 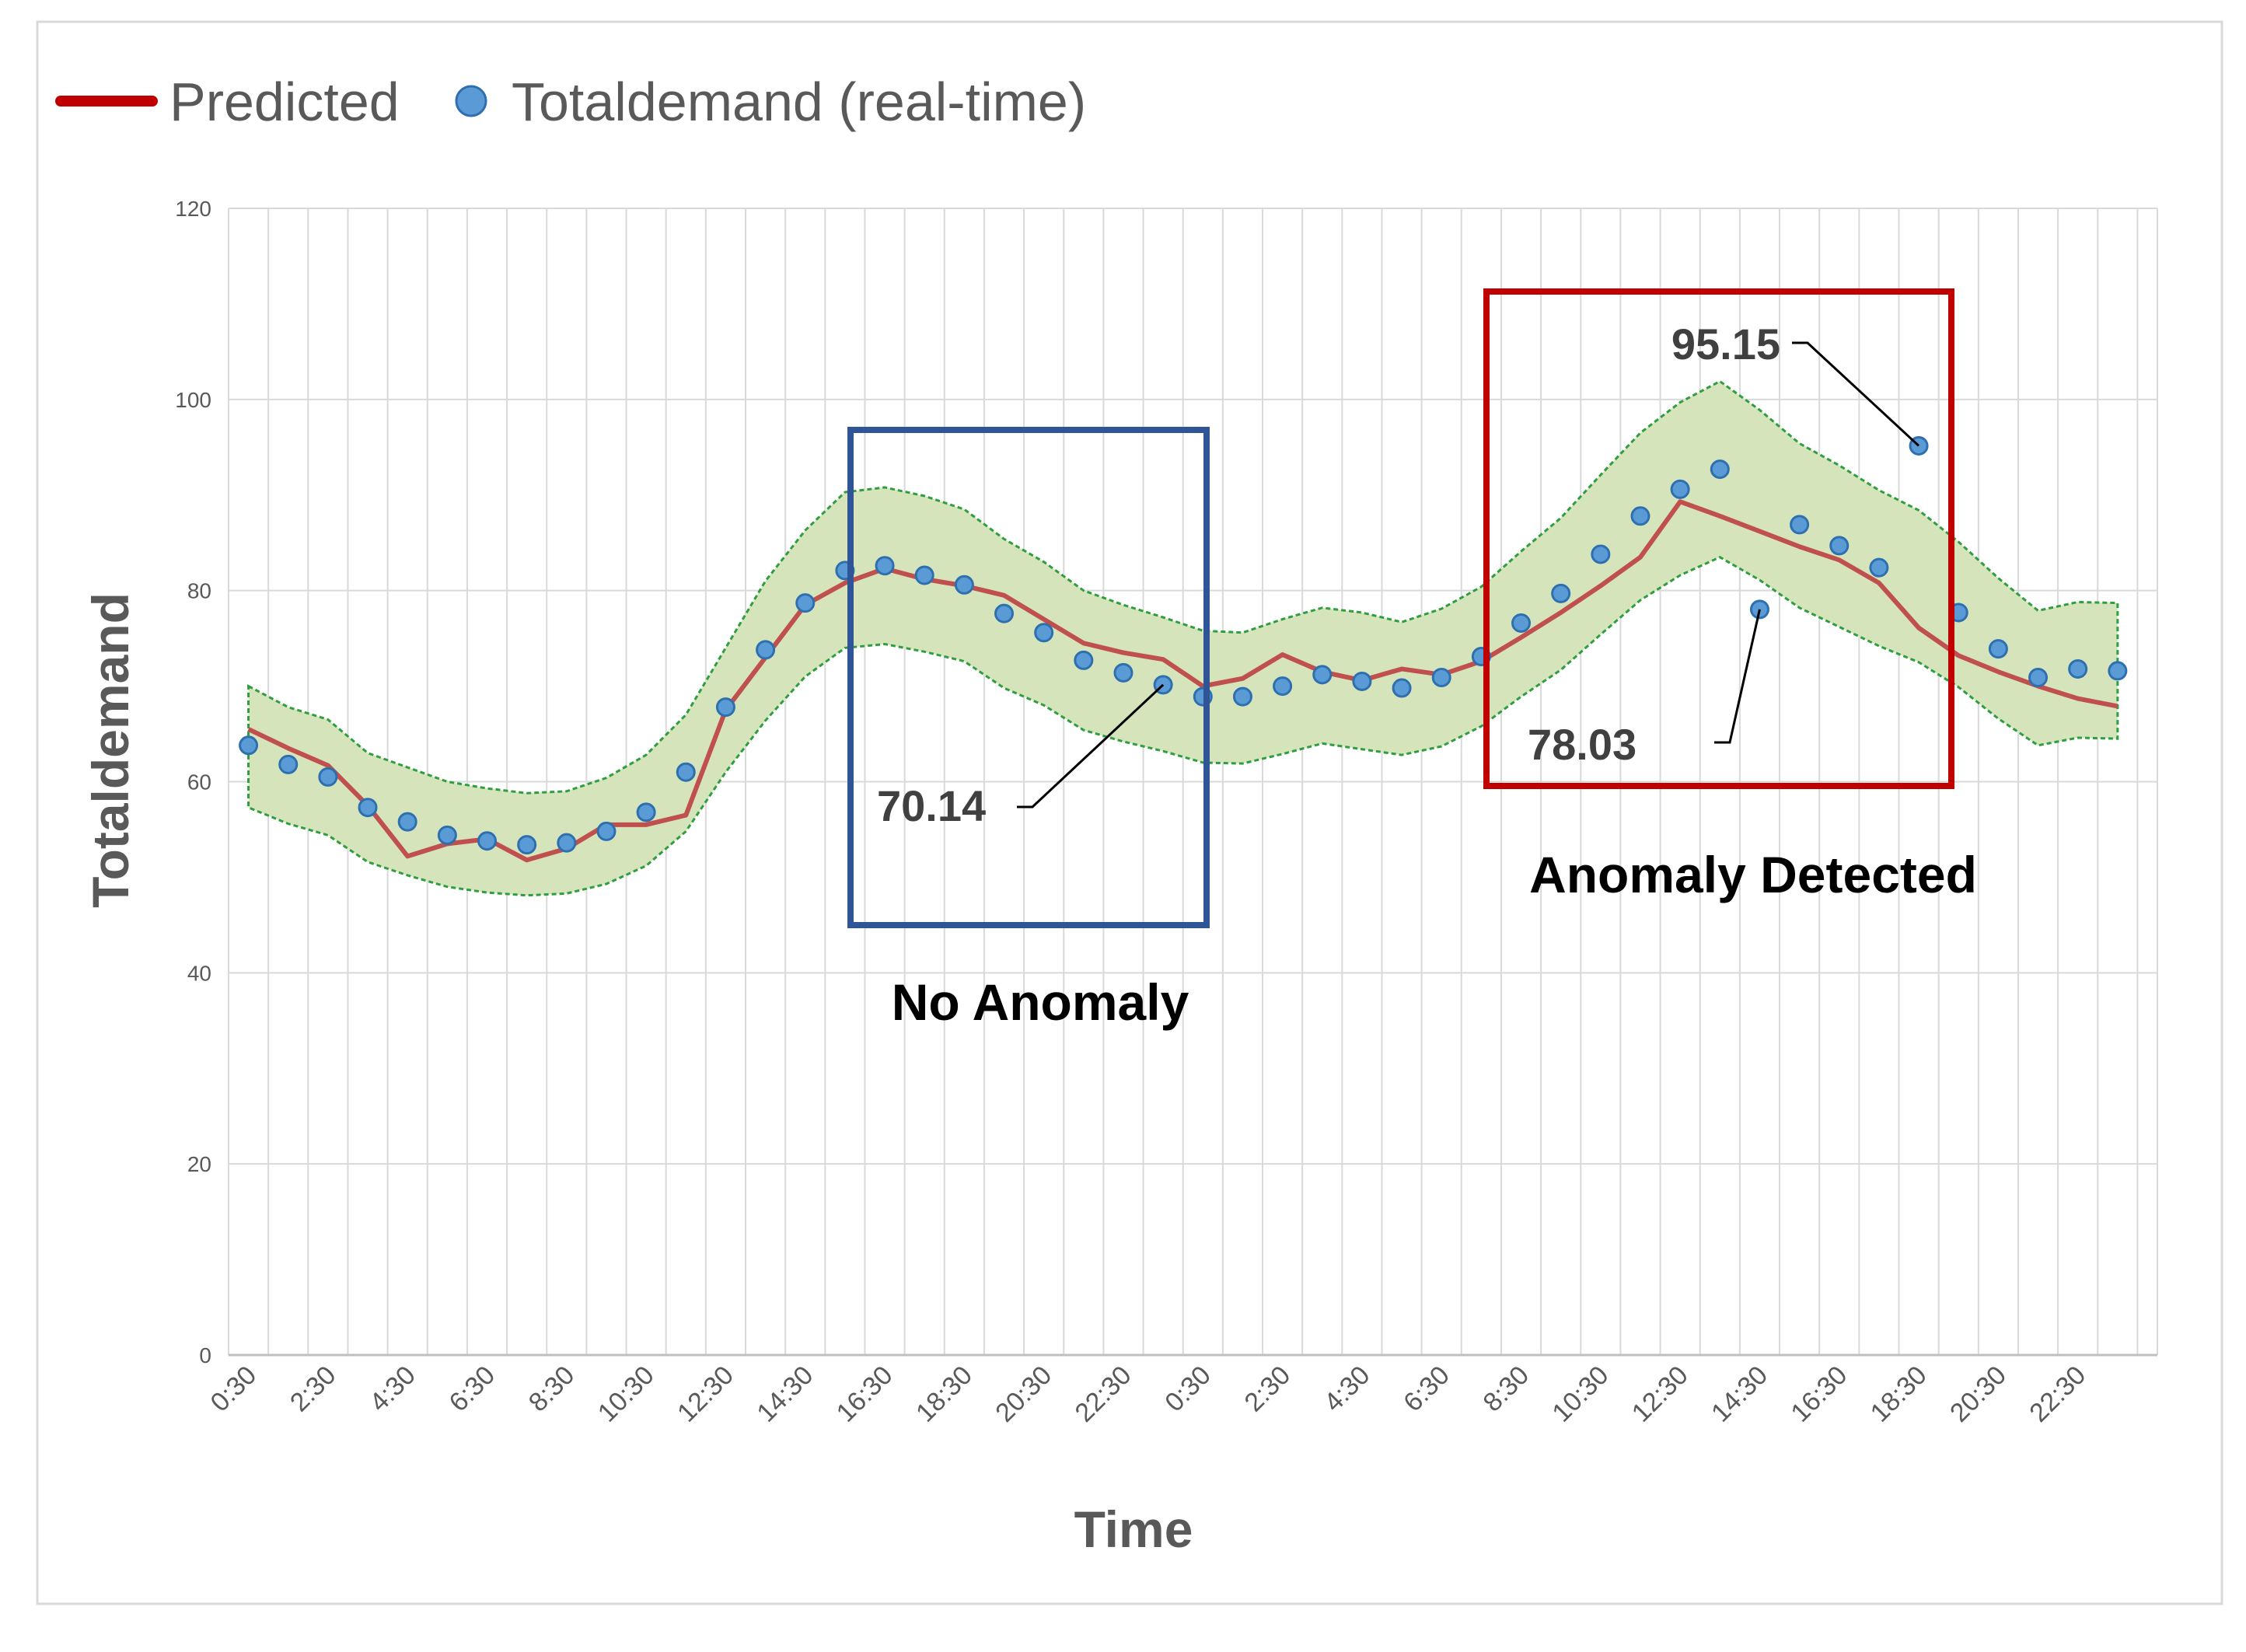 I want to click on x-axis-title: Time, so click(x=1133, y=1529).